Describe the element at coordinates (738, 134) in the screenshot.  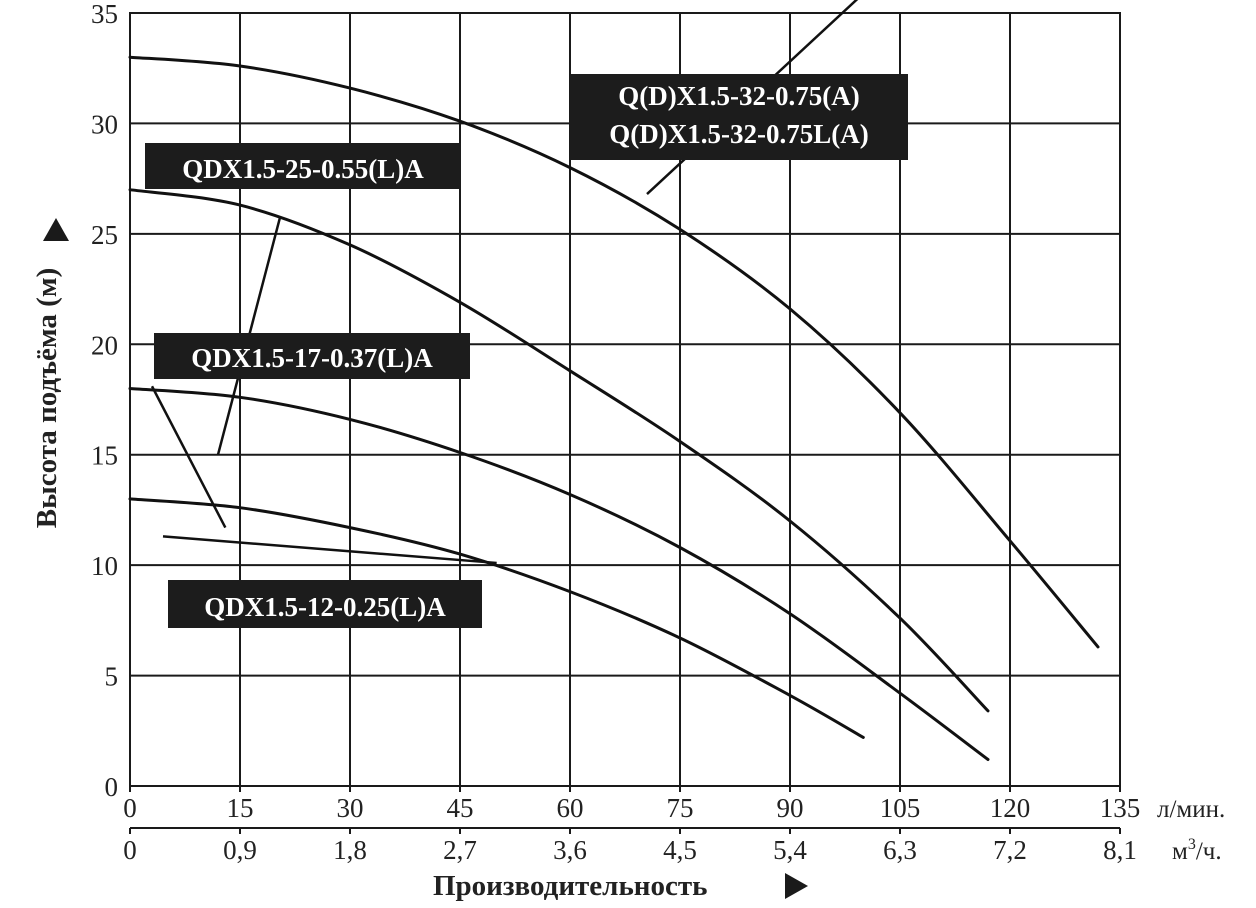
I see `series-label-text-line2: Q(D)X1.5-32-0.75L(A)` at that location.